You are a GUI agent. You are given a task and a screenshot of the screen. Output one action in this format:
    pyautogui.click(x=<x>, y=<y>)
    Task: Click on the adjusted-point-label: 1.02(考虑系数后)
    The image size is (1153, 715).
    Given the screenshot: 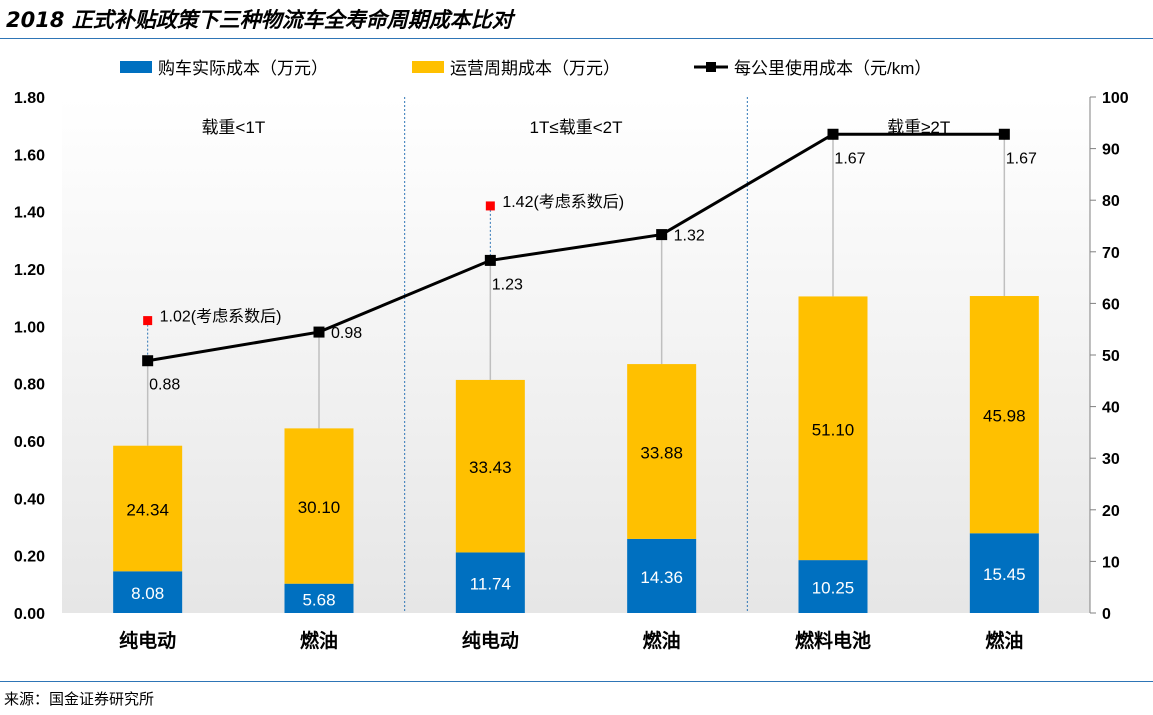 What is the action you would take?
    pyautogui.click(x=221, y=317)
    